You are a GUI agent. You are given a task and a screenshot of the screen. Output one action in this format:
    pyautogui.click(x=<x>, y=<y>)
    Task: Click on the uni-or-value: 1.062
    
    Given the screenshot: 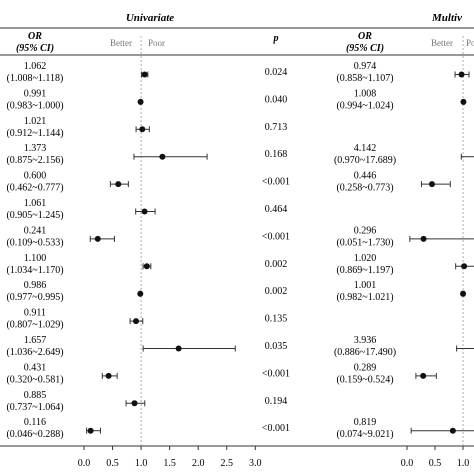 What is the action you would take?
    pyautogui.click(x=35, y=66)
    